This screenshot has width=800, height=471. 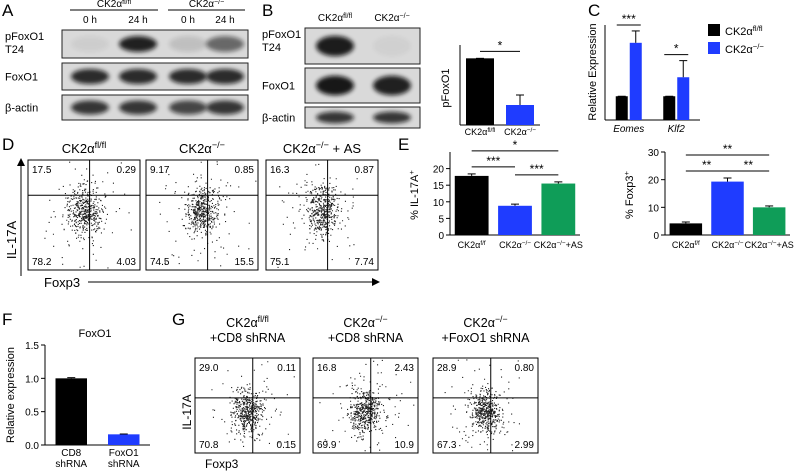 I want to click on text-line: shRNA, so click(x=124, y=464).